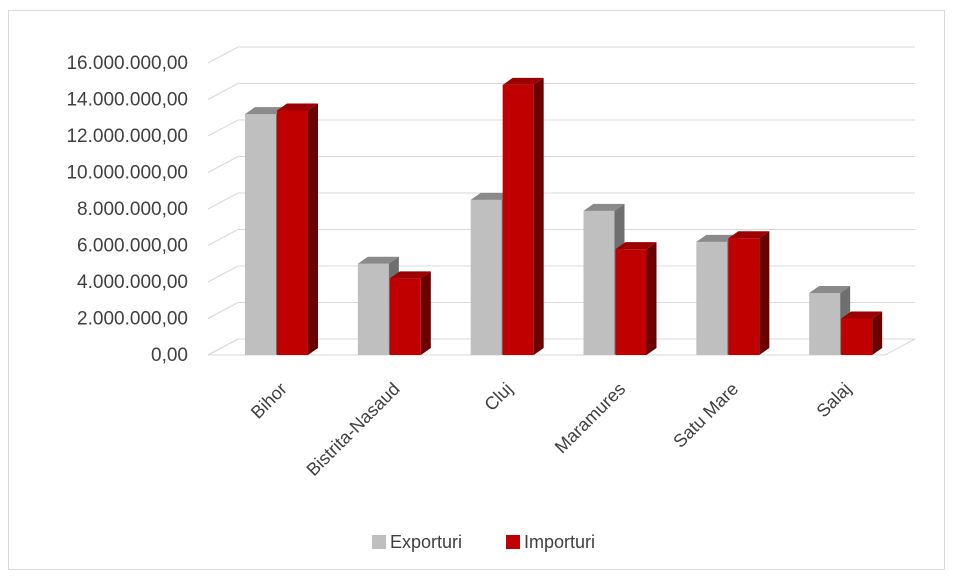 The width and height of the screenshot is (955, 580). I want to click on y-tick-label: 12.000.000,00, so click(127, 136).